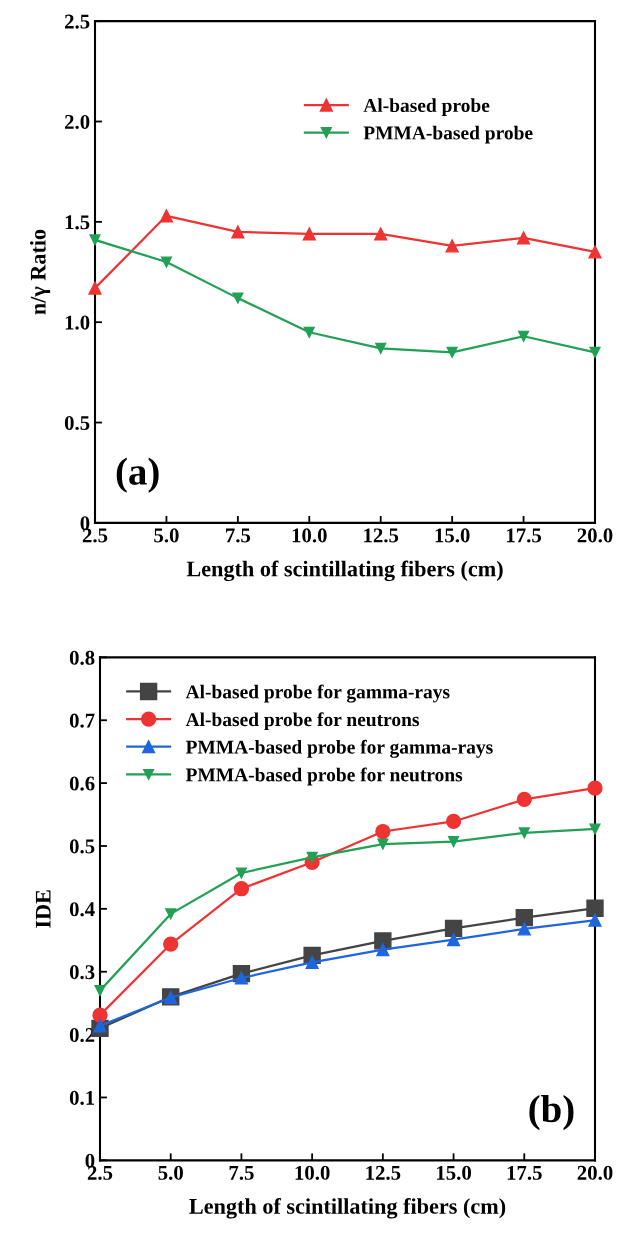 The width and height of the screenshot is (625, 1245). I want to click on y-tick-label: 1.5, so click(77, 222).